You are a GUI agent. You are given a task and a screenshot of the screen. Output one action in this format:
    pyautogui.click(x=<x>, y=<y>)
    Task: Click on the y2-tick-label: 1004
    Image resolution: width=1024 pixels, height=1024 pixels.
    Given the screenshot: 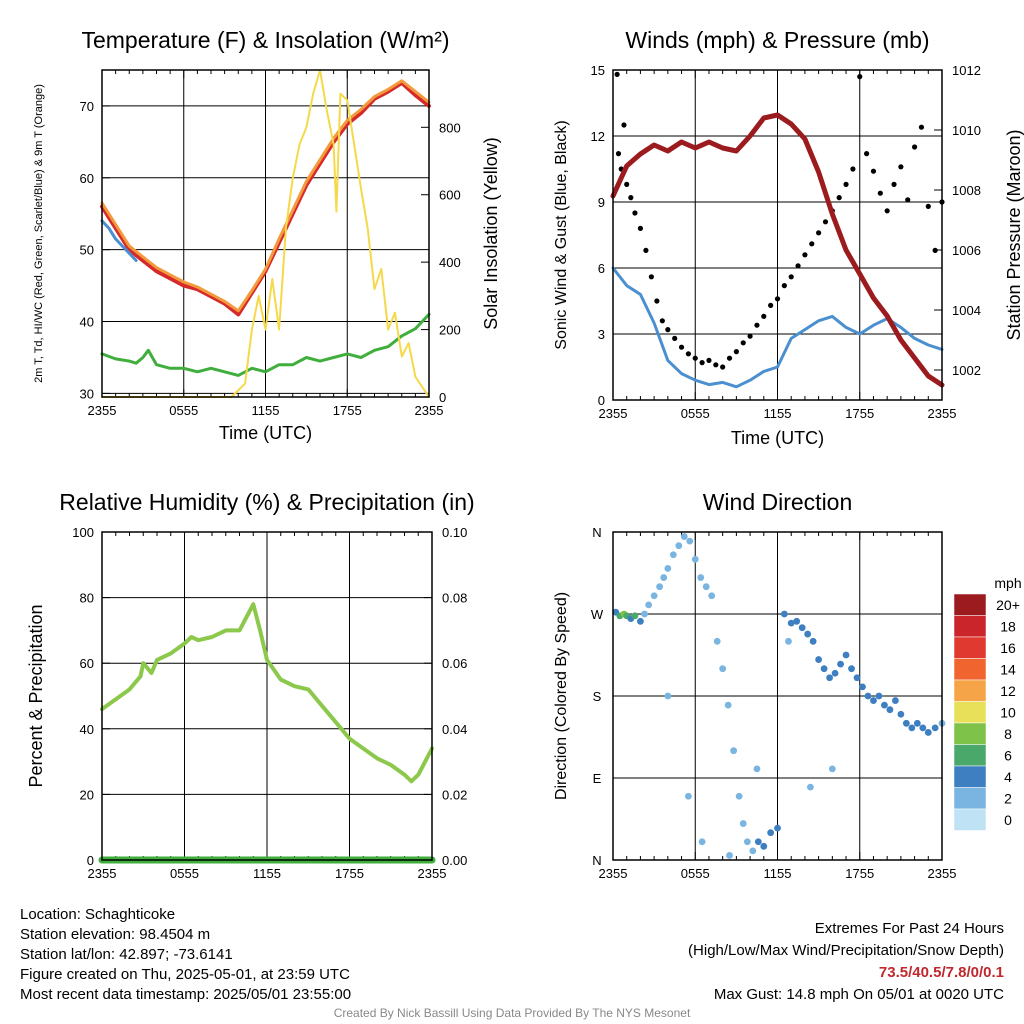 What is the action you would take?
    pyautogui.click(x=966, y=310)
    